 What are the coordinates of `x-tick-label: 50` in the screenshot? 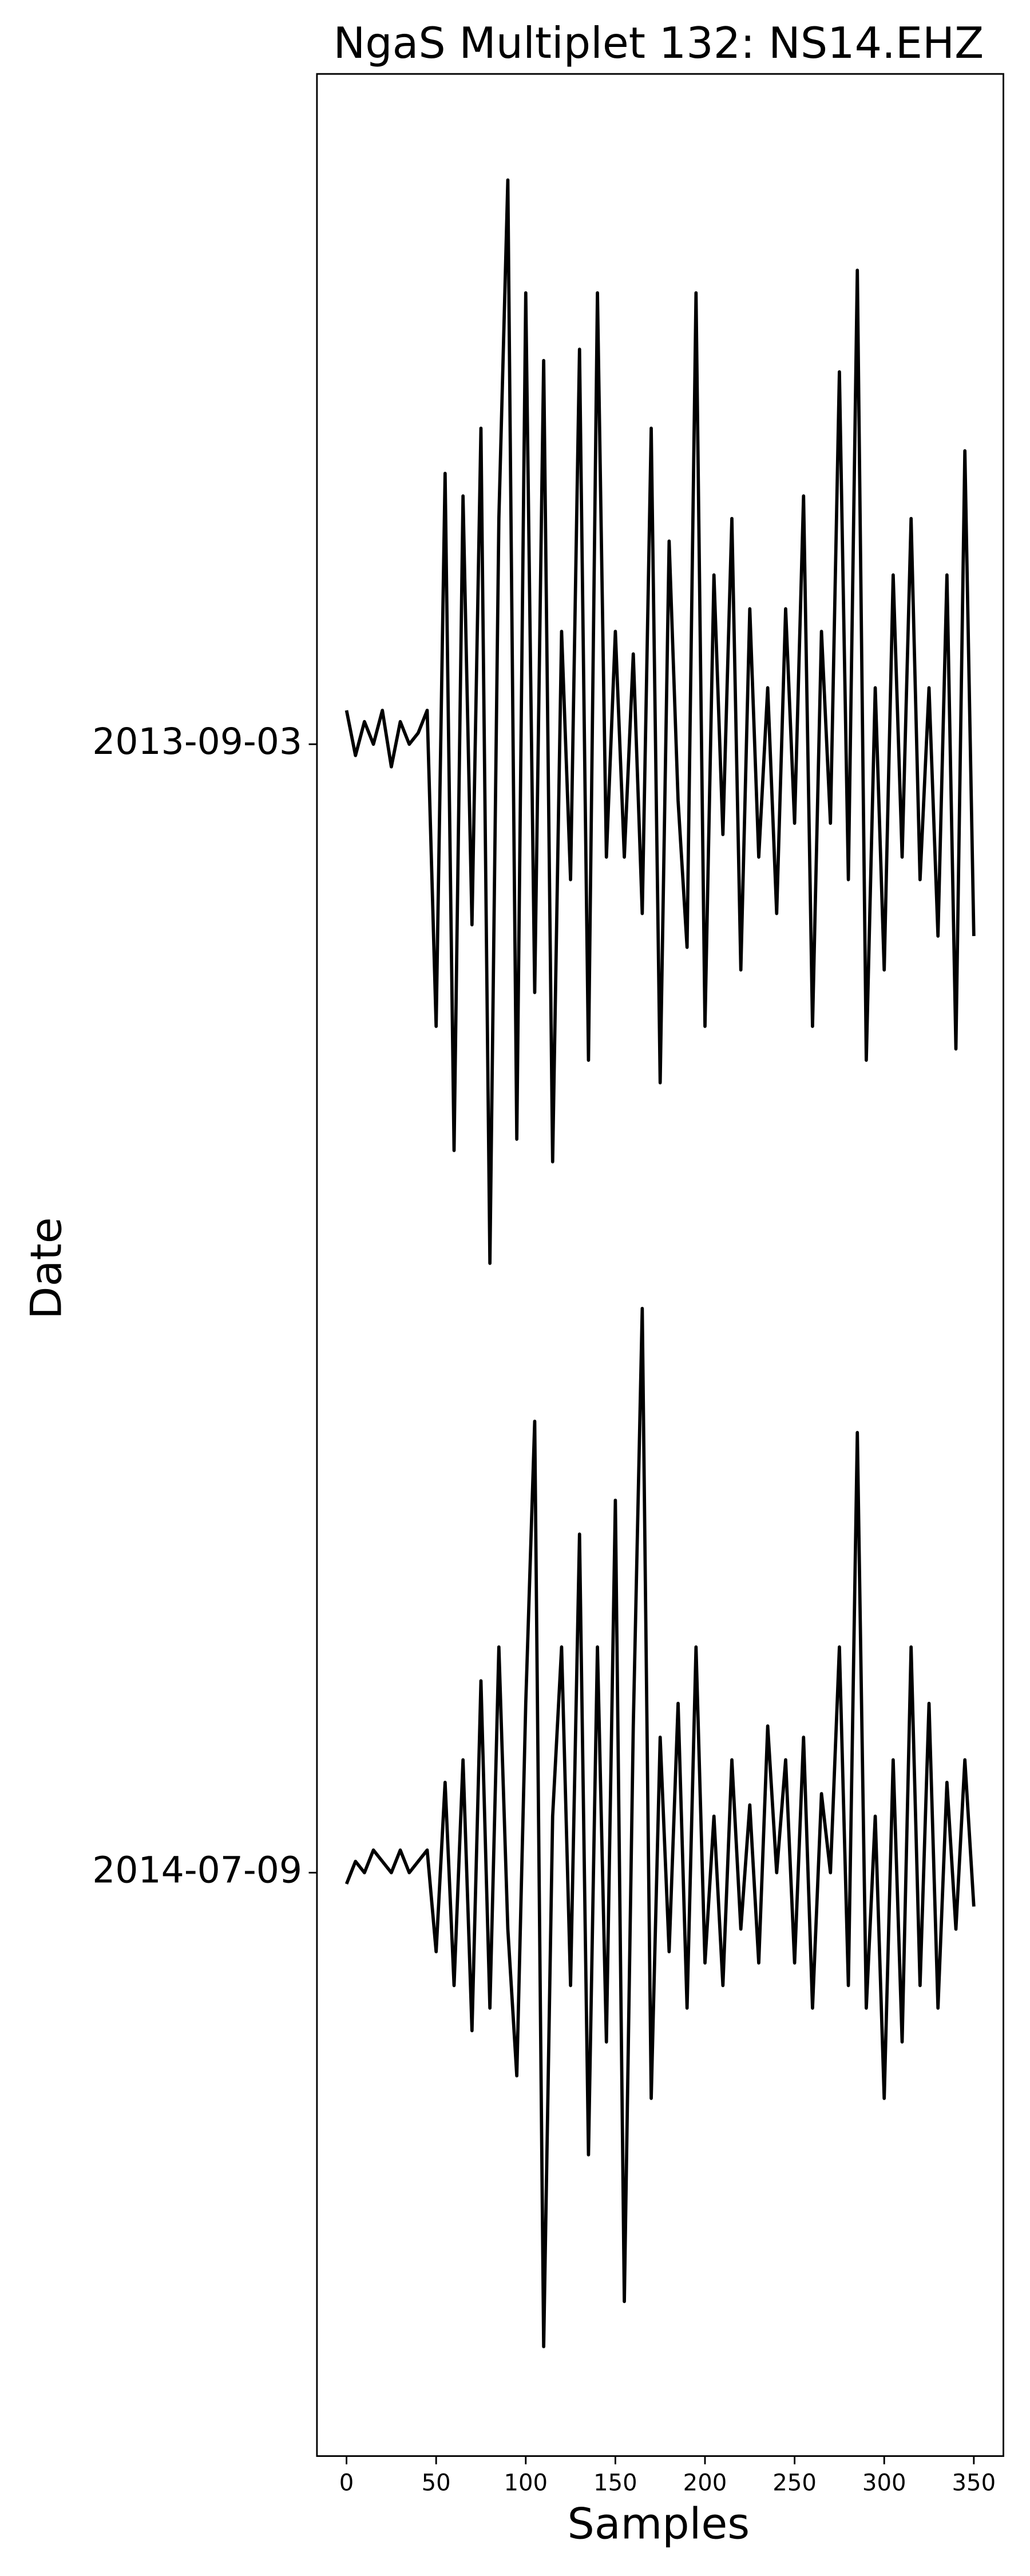 It's located at (436, 2483).